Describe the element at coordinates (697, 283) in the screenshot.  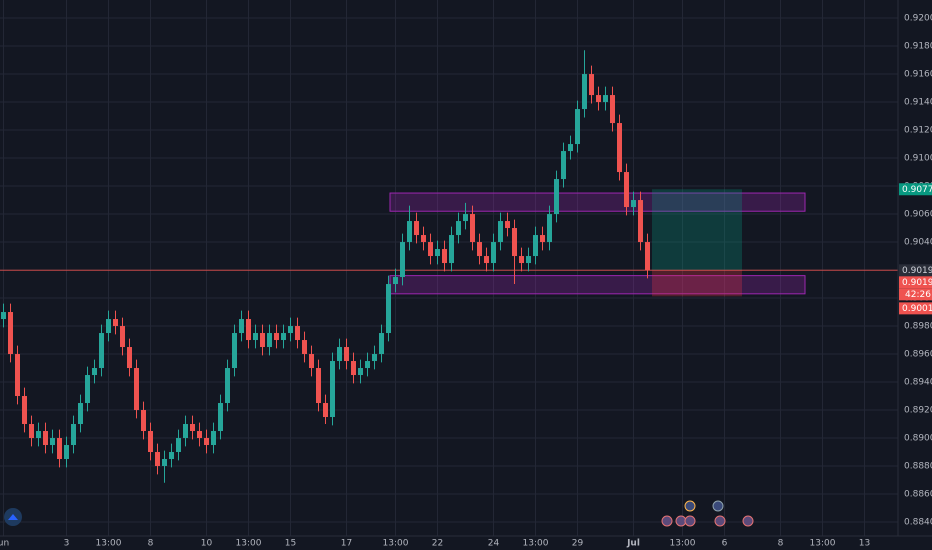
I see `position-loss` at that location.